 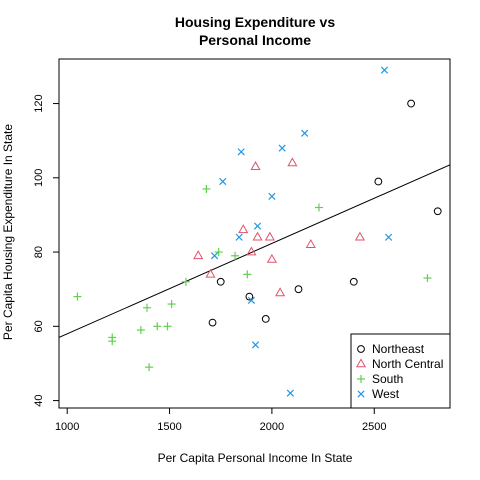 I want to click on legend-marker-north-central-shape, so click(x=361, y=363).